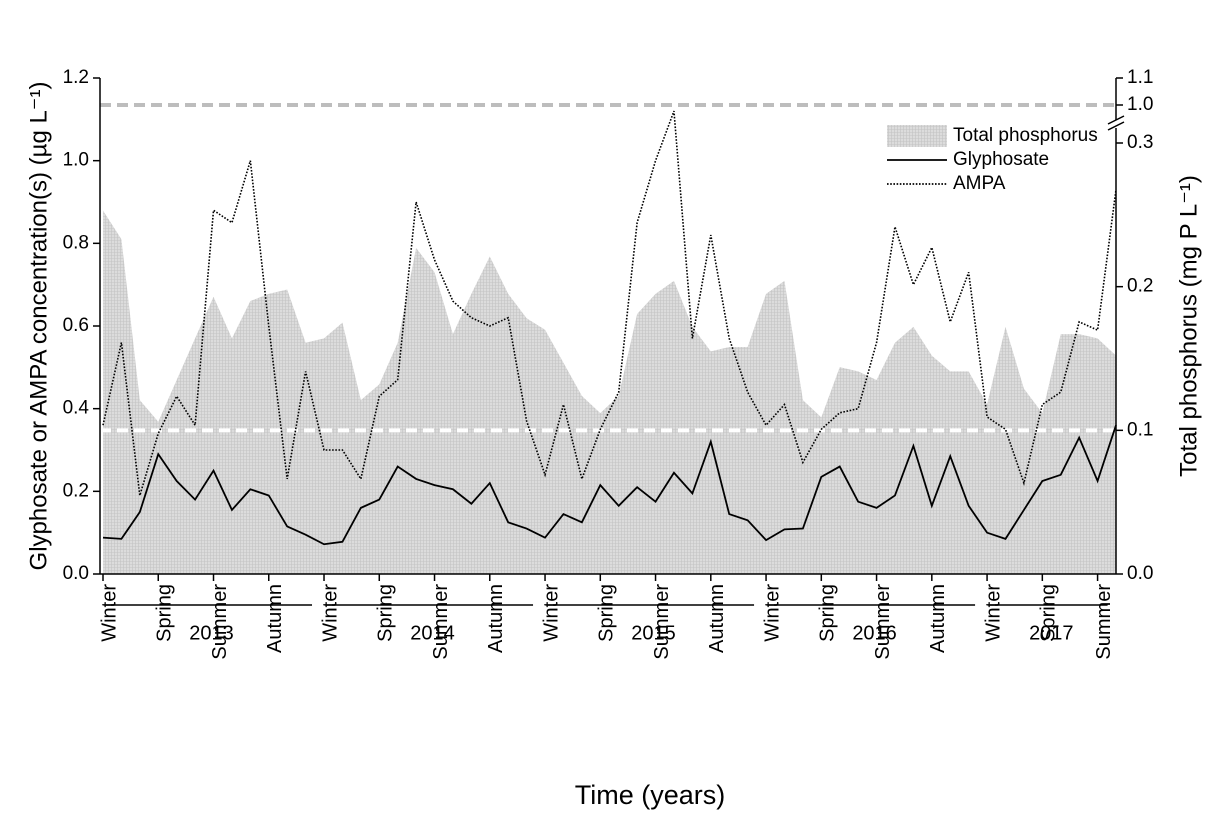  What do you see at coordinates (1025, 135) in the screenshot?
I see `legend-label: Total phosphorus` at bounding box center [1025, 135].